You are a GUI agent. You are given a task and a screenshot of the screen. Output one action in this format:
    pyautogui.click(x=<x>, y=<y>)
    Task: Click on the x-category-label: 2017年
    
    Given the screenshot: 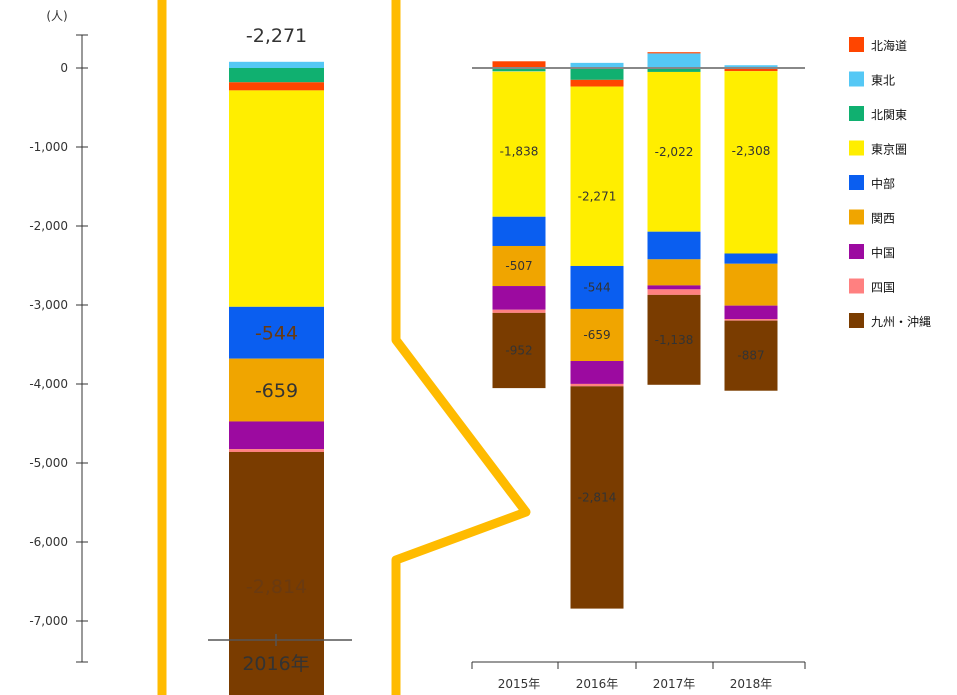 What is the action you would take?
    pyautogui.click(x=674, y=684)
    